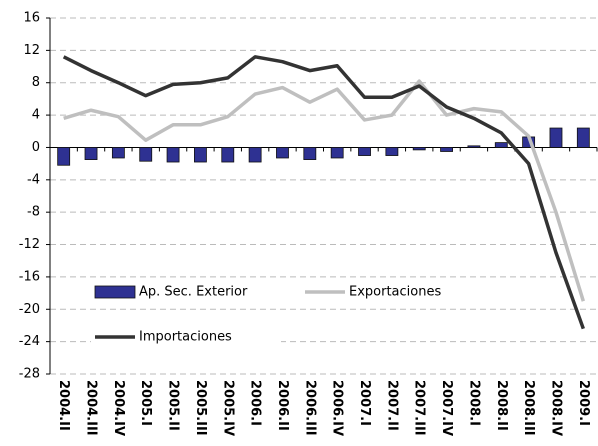  I want to click on x-tick-label: 2008.II, so click(501, 405).